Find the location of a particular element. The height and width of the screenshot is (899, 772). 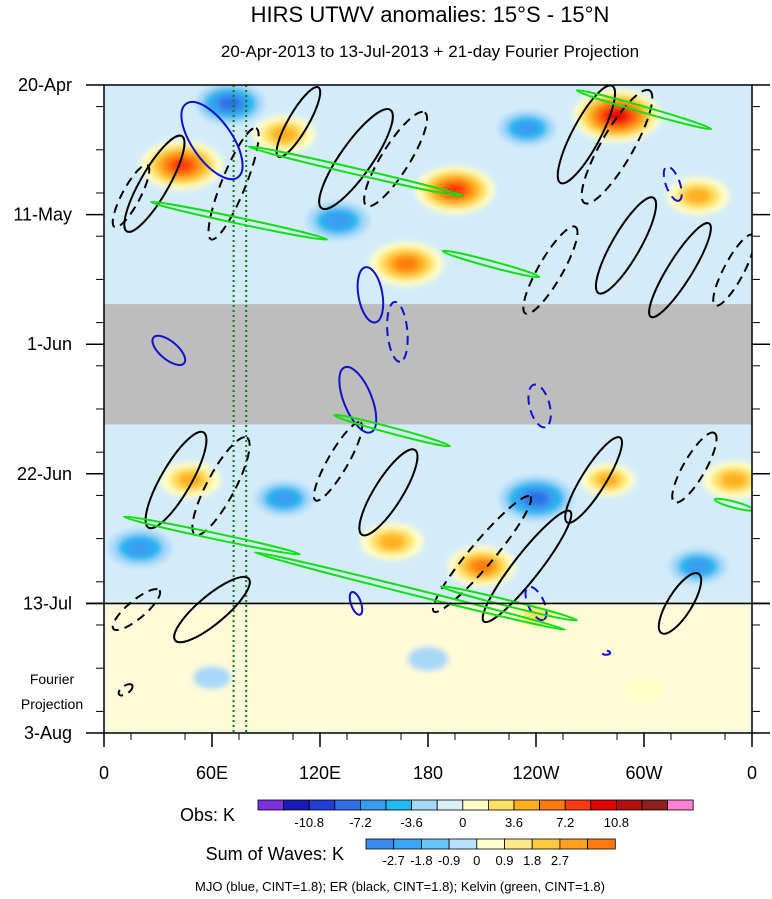

x-tick-label: 120E is located at coordinates (320, 773).